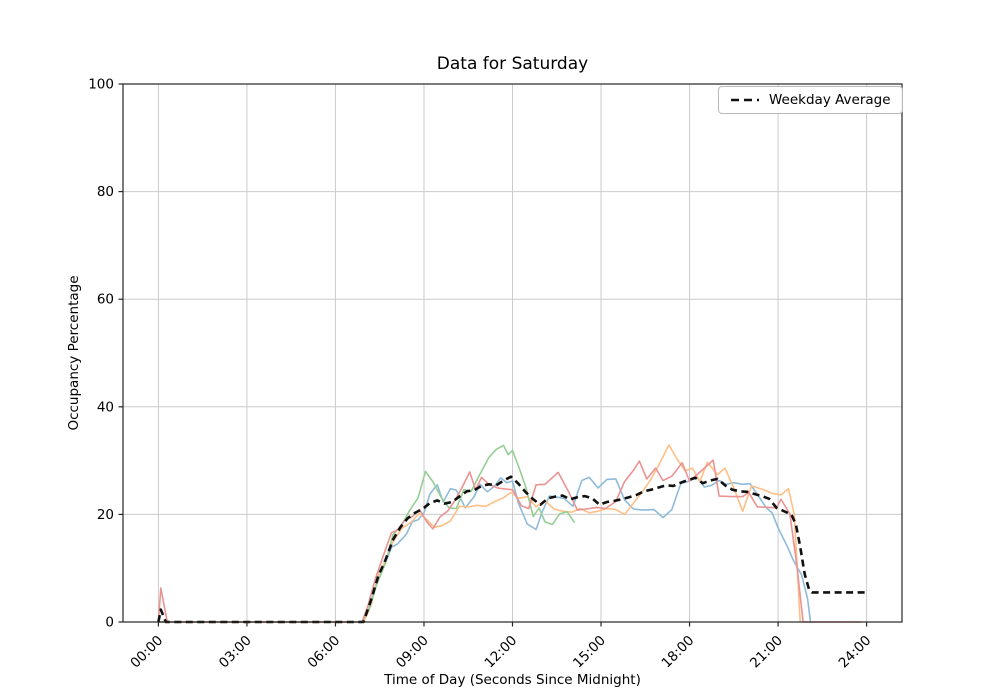  I want to click on x-tick-label: 06:00, so click(323, 652).